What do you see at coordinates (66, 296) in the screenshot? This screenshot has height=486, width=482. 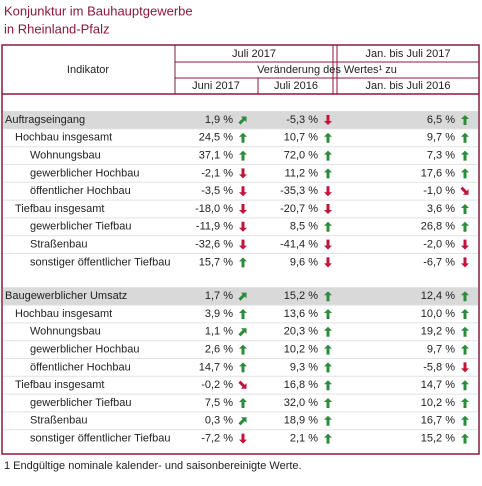 I see `row-label: Baugewerblicher Umsatz` at bounding box center [66, 296].